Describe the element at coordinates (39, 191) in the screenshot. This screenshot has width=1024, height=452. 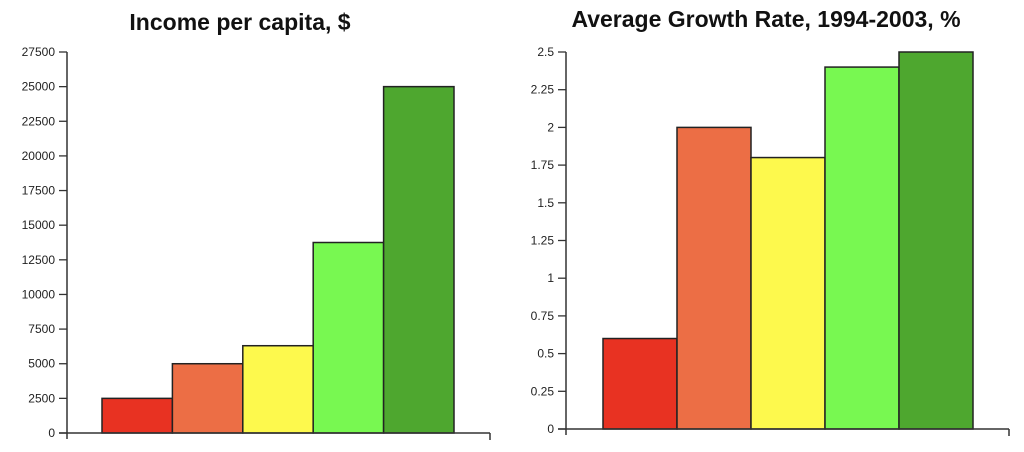
I see `y-tick-label: 17500` at that location.